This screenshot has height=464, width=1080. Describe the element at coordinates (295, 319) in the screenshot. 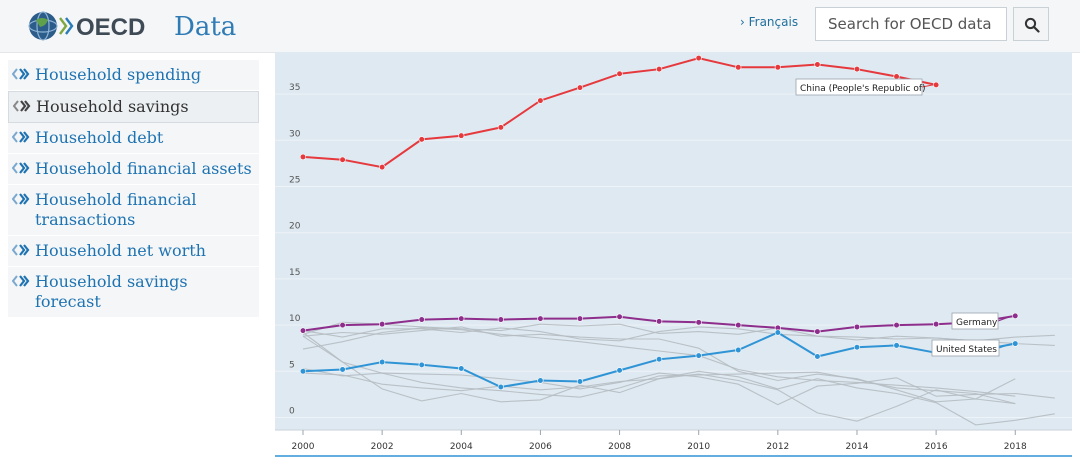

I see `y-tick-label: 10` at that location.